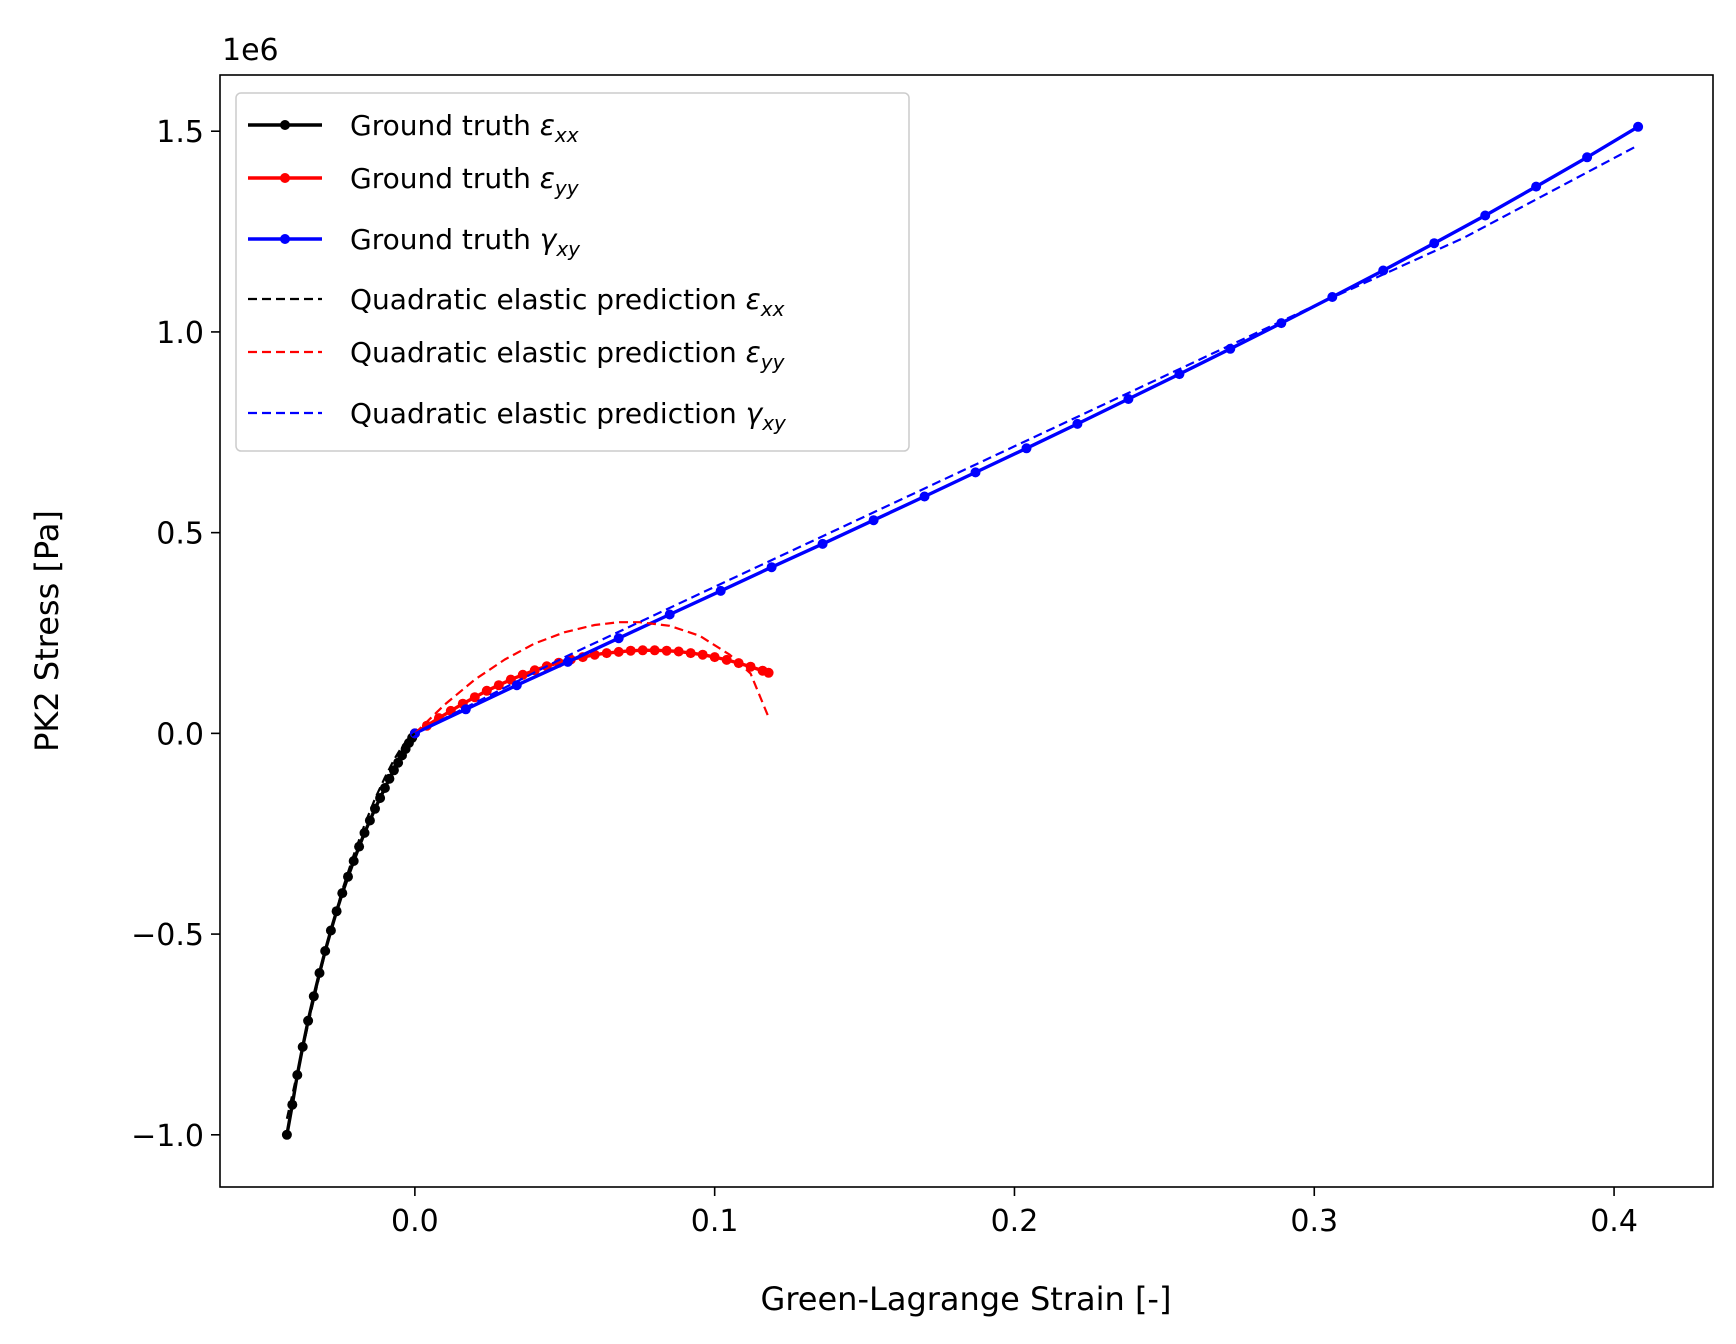 This screenshot has height=1344, width=1736. Describe the element at coordinates (250, 50) in the screenshot. I see `y-offset-label: 1e6` at that location.